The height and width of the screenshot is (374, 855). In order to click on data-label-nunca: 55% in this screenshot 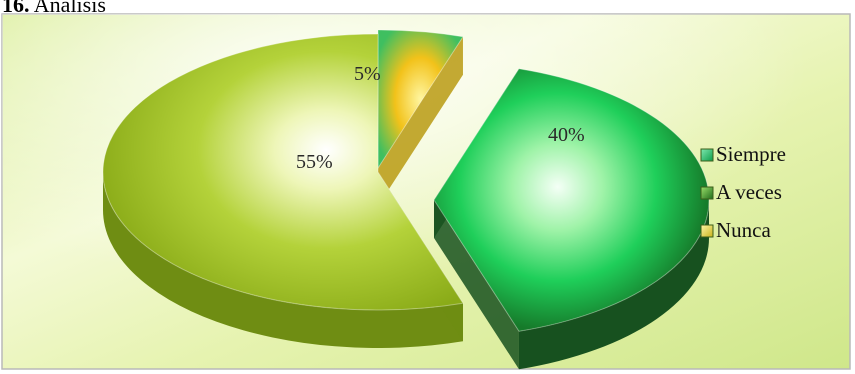, I will do `click(314, 162)`.